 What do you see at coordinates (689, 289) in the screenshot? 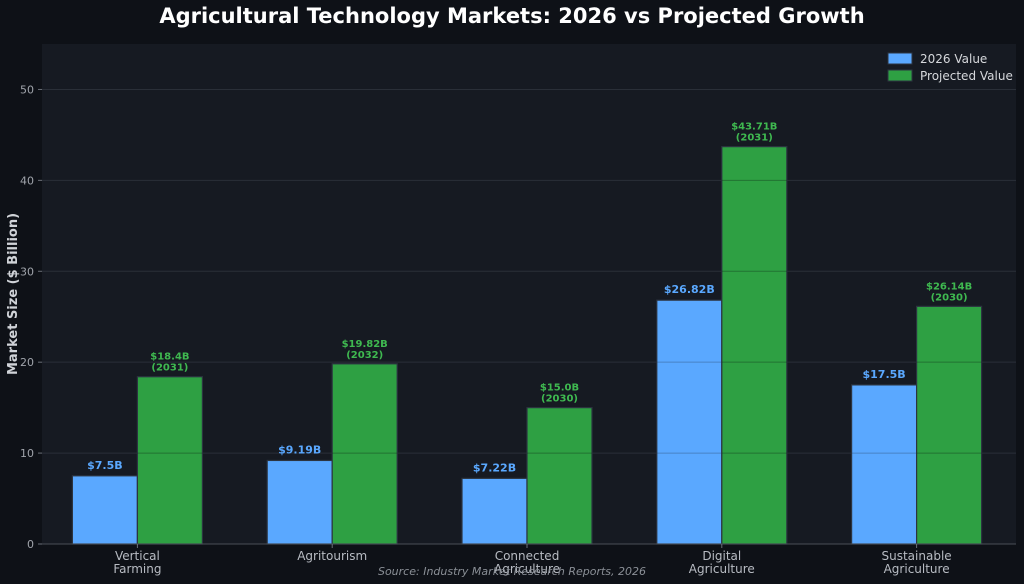
I see `value-label-2026: $26.82B` at bounding box center [689, 289].